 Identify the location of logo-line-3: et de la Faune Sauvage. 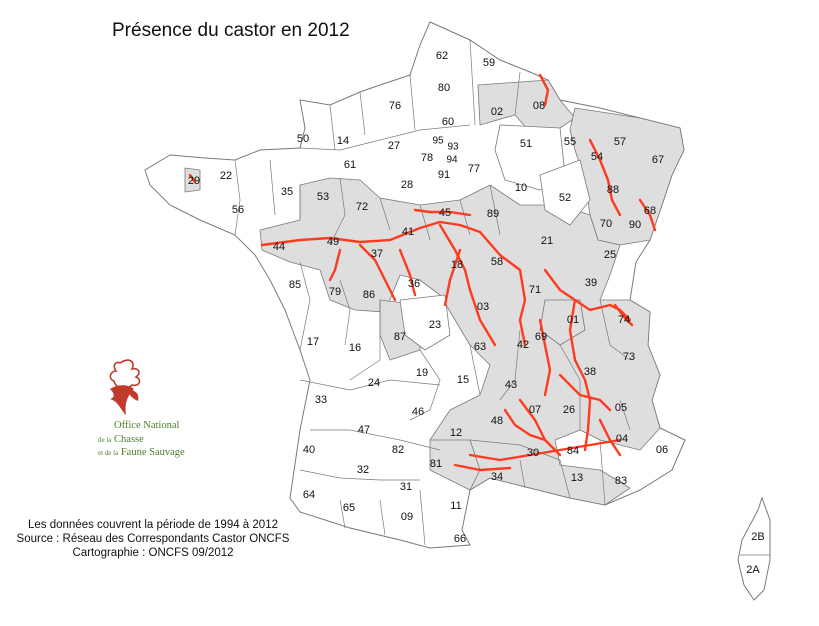
(141, 452).